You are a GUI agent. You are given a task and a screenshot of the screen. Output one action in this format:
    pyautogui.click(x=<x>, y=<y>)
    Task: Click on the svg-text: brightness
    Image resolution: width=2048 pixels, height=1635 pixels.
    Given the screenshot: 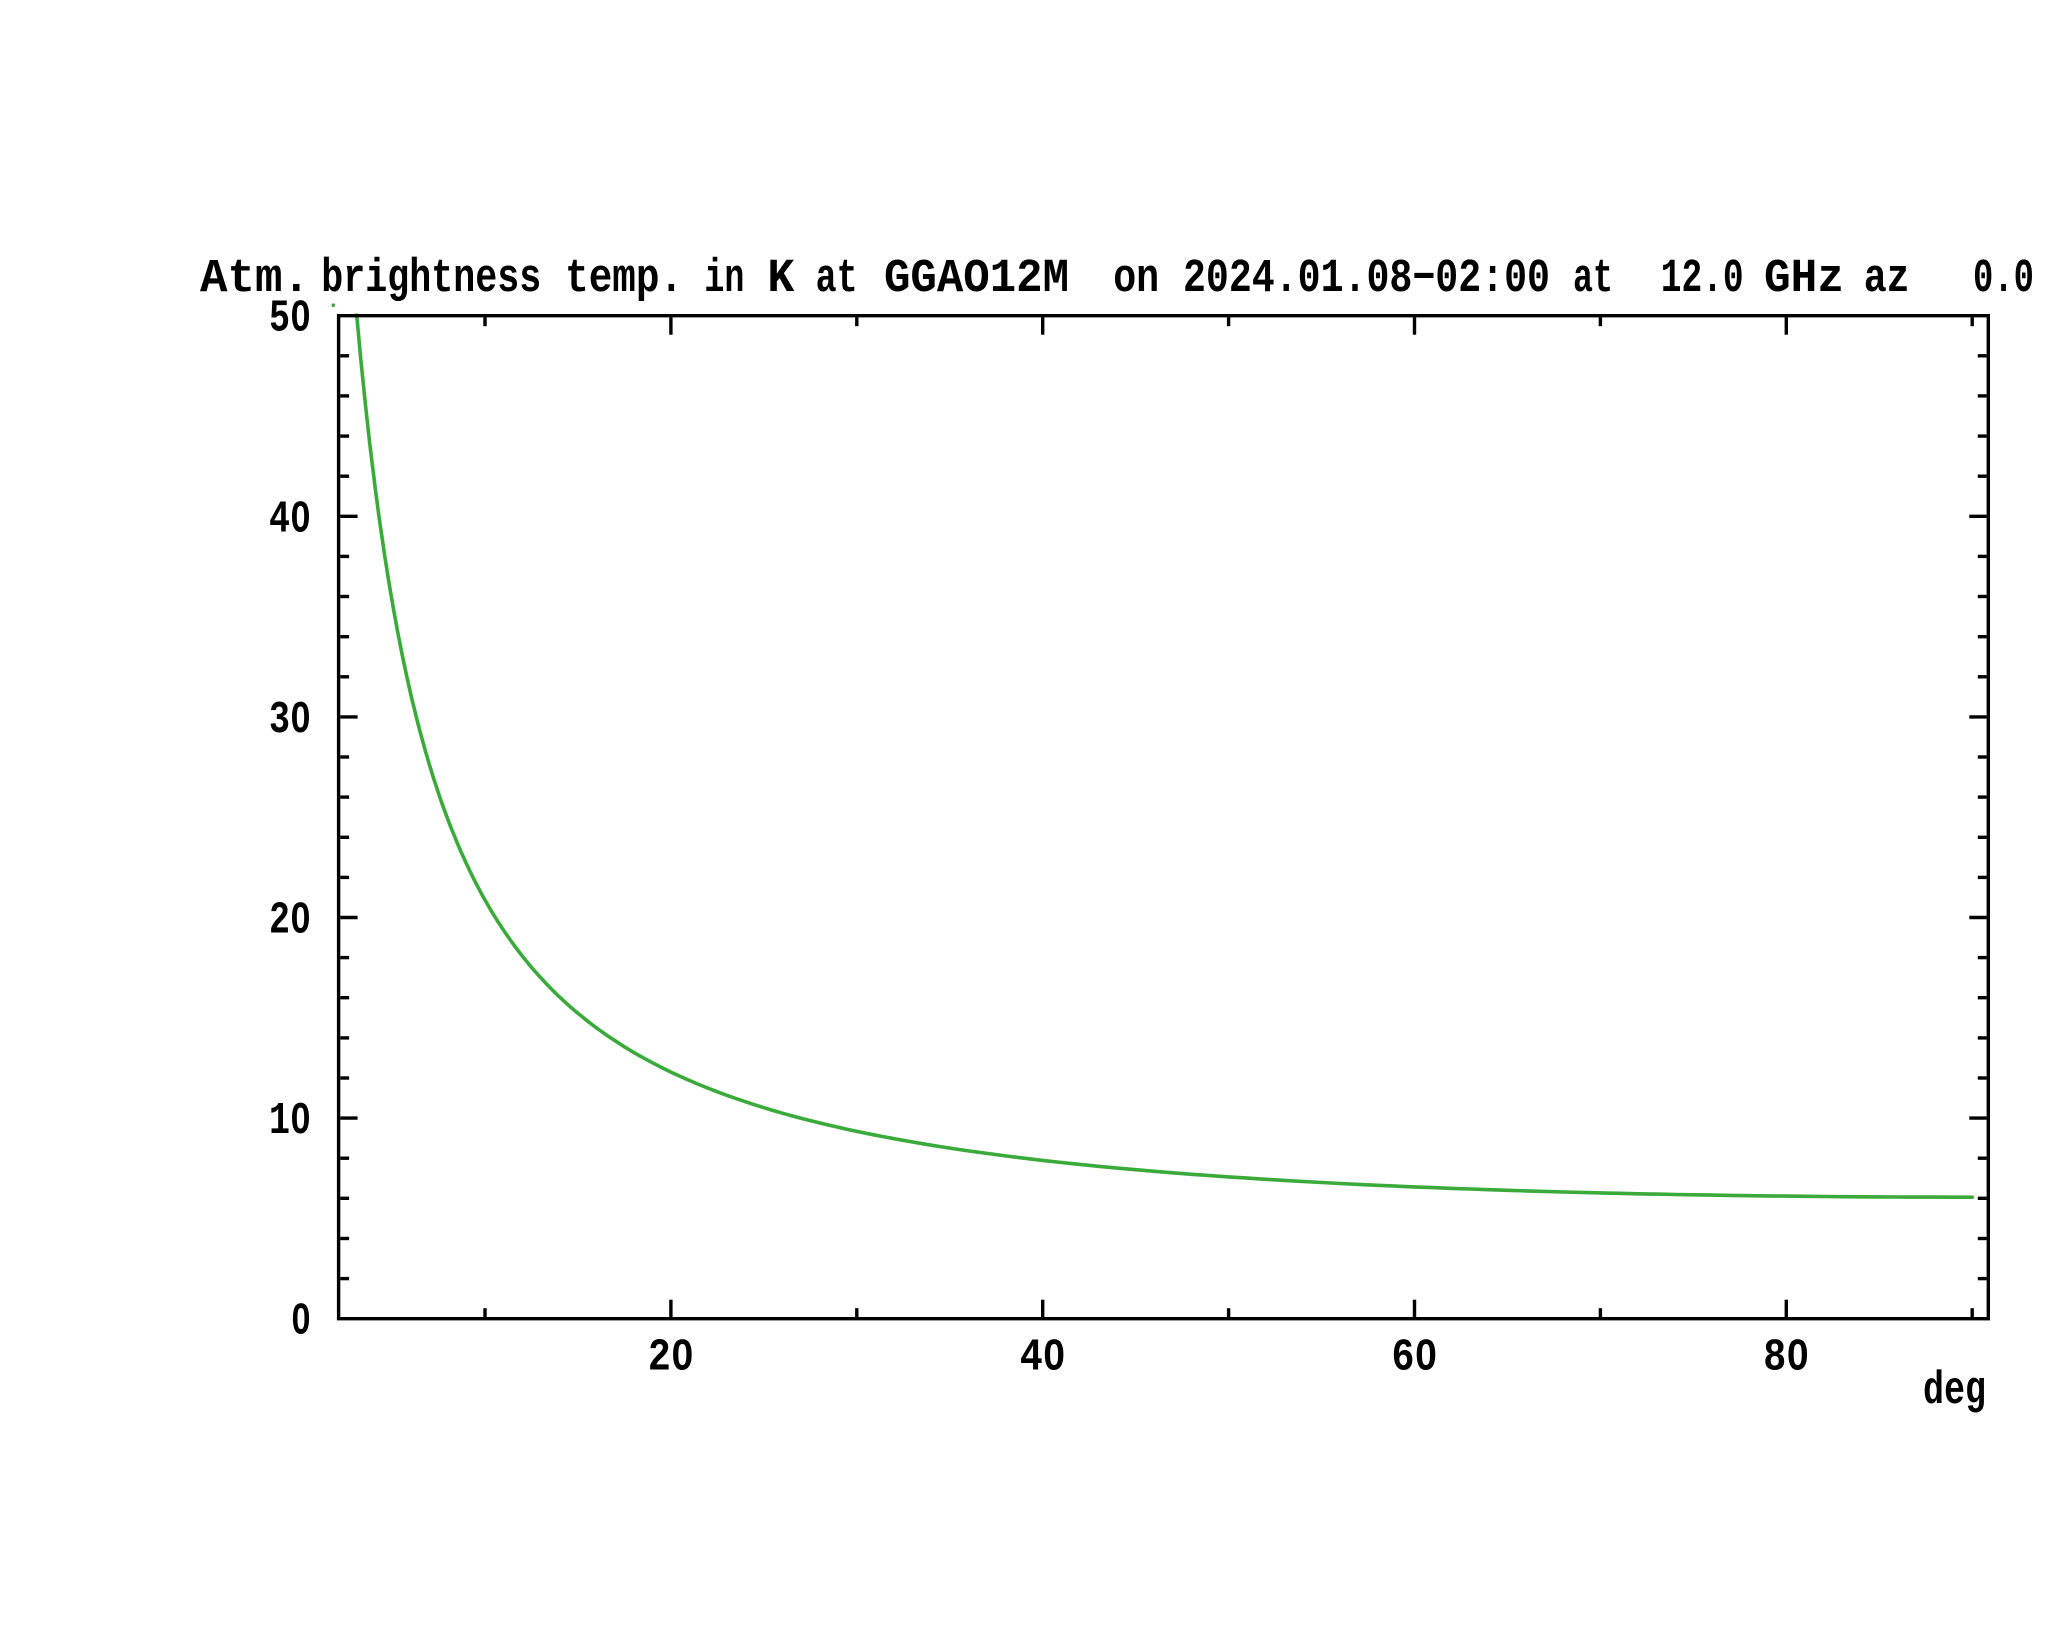 What is the action you would take?
    pyautogui.click(x=431, y=279)
    